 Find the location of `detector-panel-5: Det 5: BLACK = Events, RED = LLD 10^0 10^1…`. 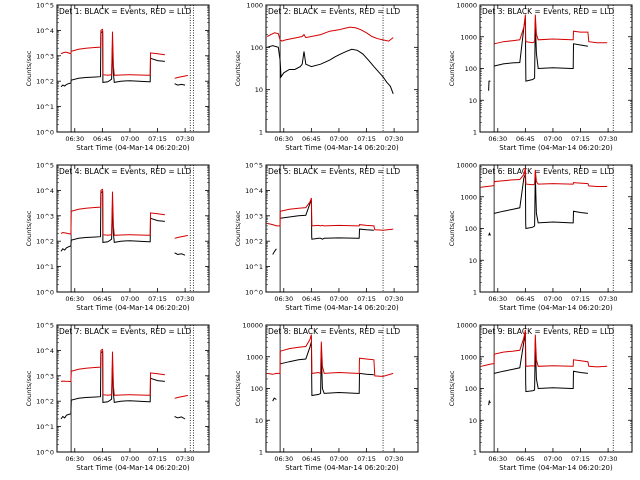

detector-panel-5: Det 5: BLACK = Events, RED = LLD 10^0 10^1… is located at coordinates (326, 237).